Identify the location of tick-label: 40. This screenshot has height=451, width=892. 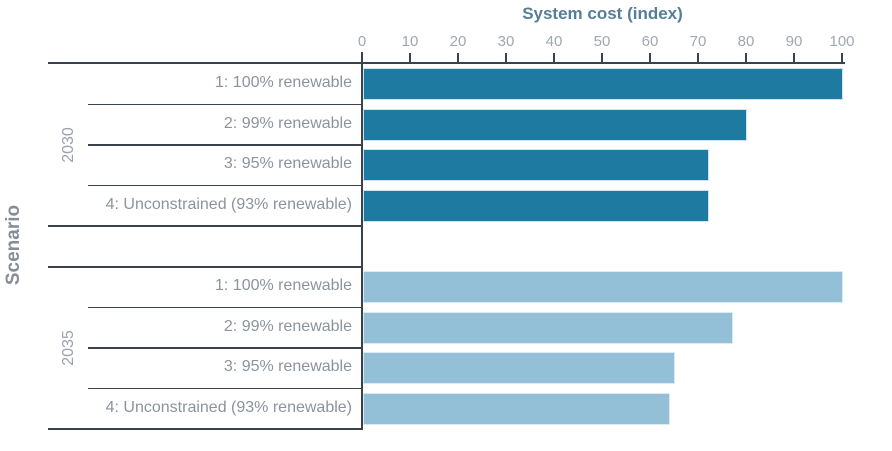
(554, 41).